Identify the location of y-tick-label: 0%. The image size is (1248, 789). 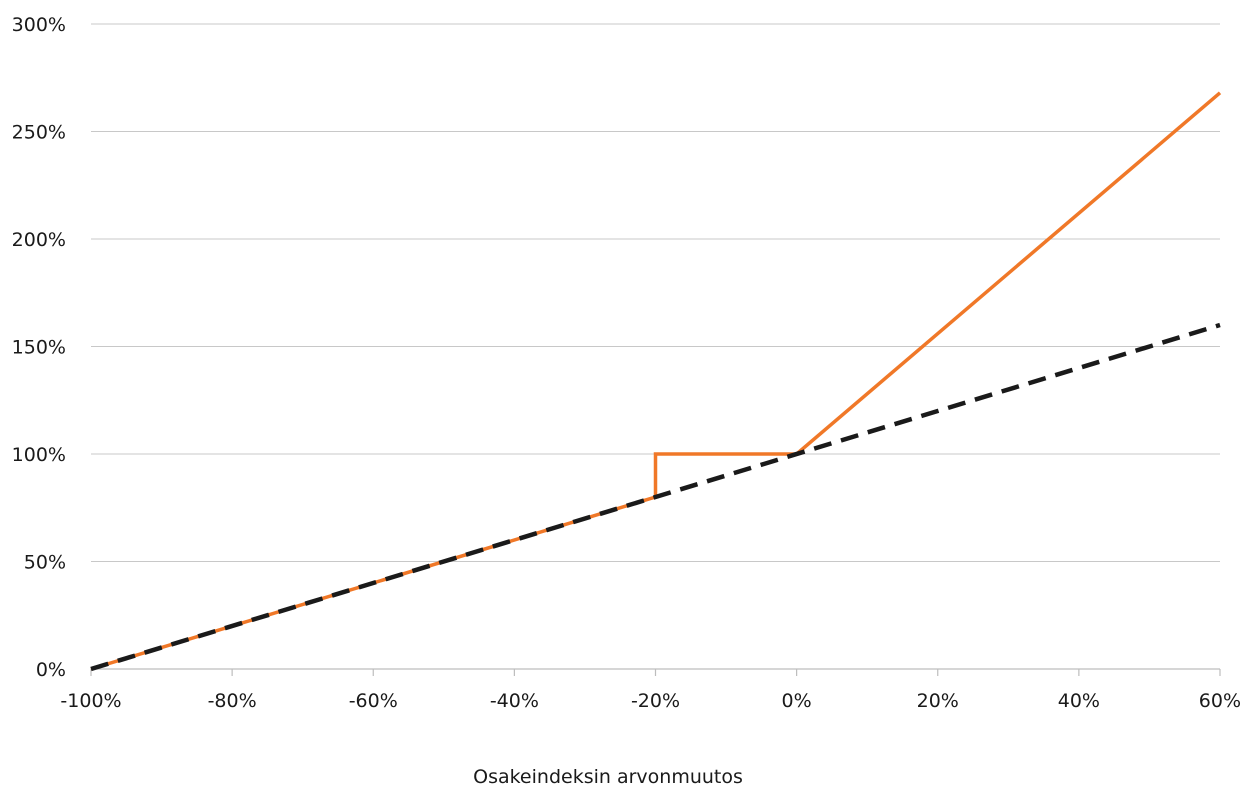
(51, 670).